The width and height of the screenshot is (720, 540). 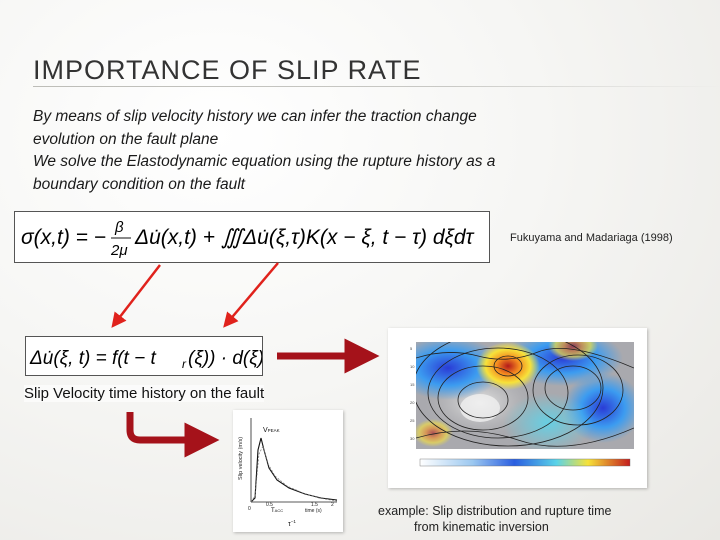 I want to click on svg-text: 25, so click(x=412, y=420).